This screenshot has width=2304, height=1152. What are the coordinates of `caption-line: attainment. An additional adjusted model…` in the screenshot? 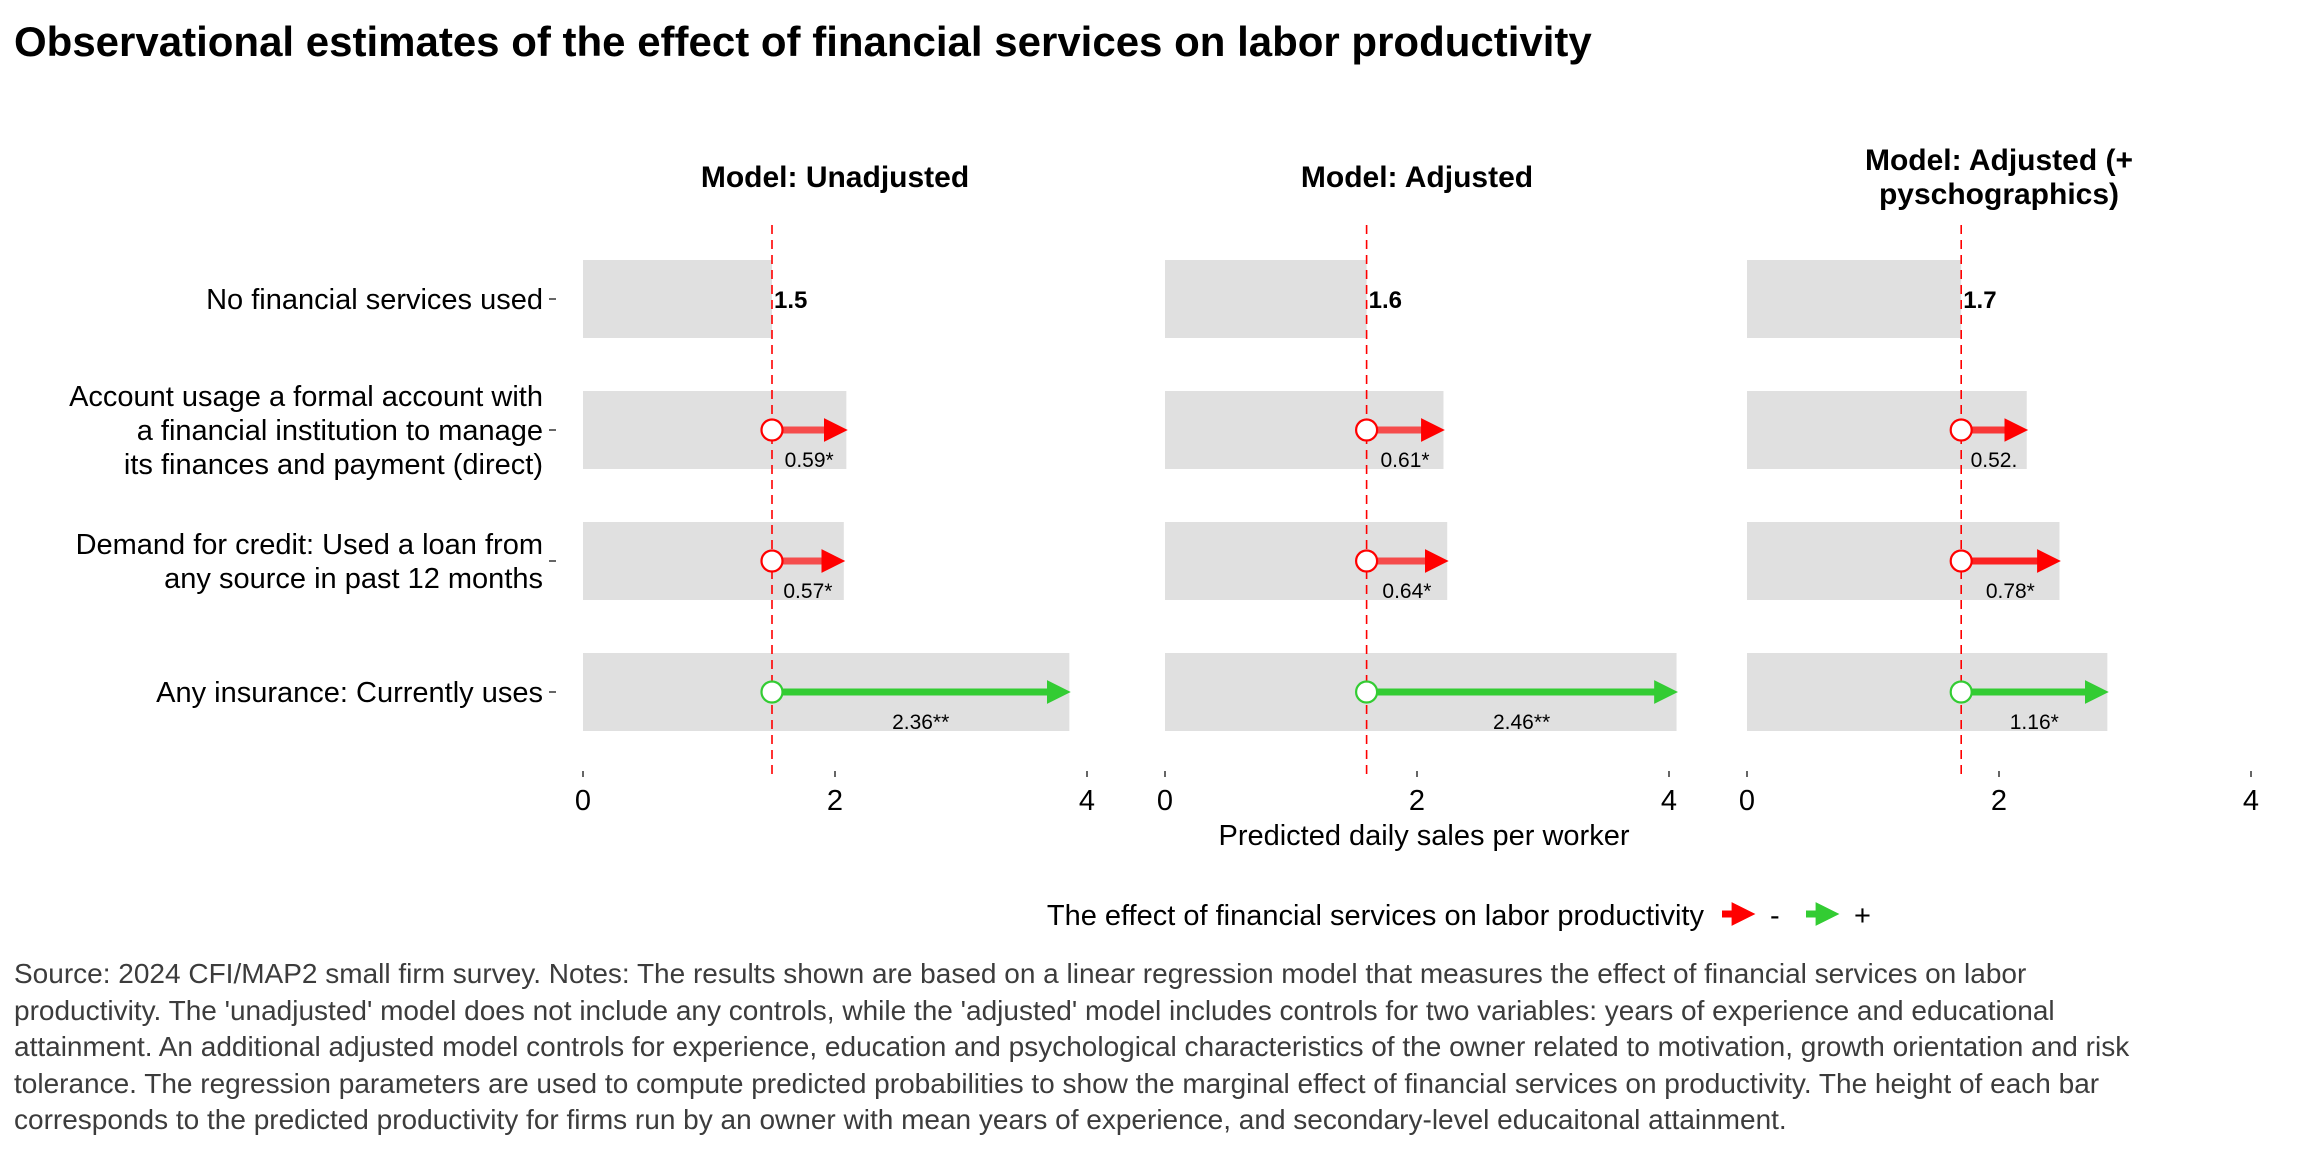 It's located at (1072, 1046).